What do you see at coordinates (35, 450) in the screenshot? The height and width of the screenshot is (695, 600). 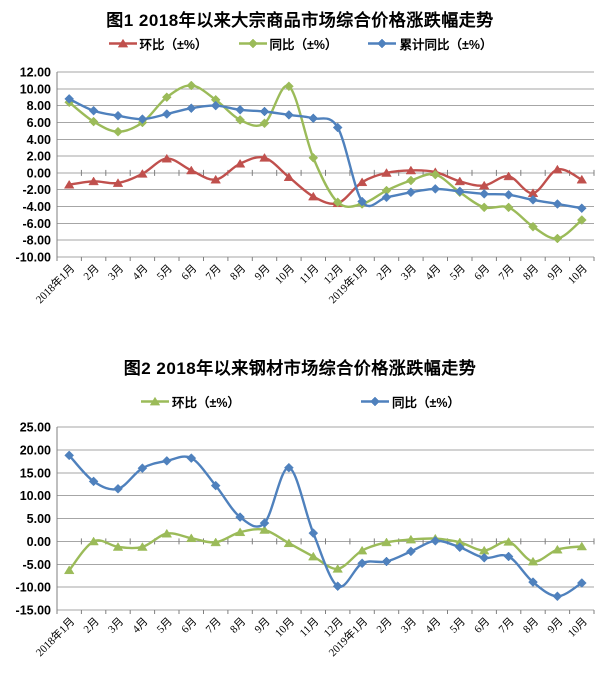 I see `y-axis-tick-label: 20.00` at bounding box center [35, 450].